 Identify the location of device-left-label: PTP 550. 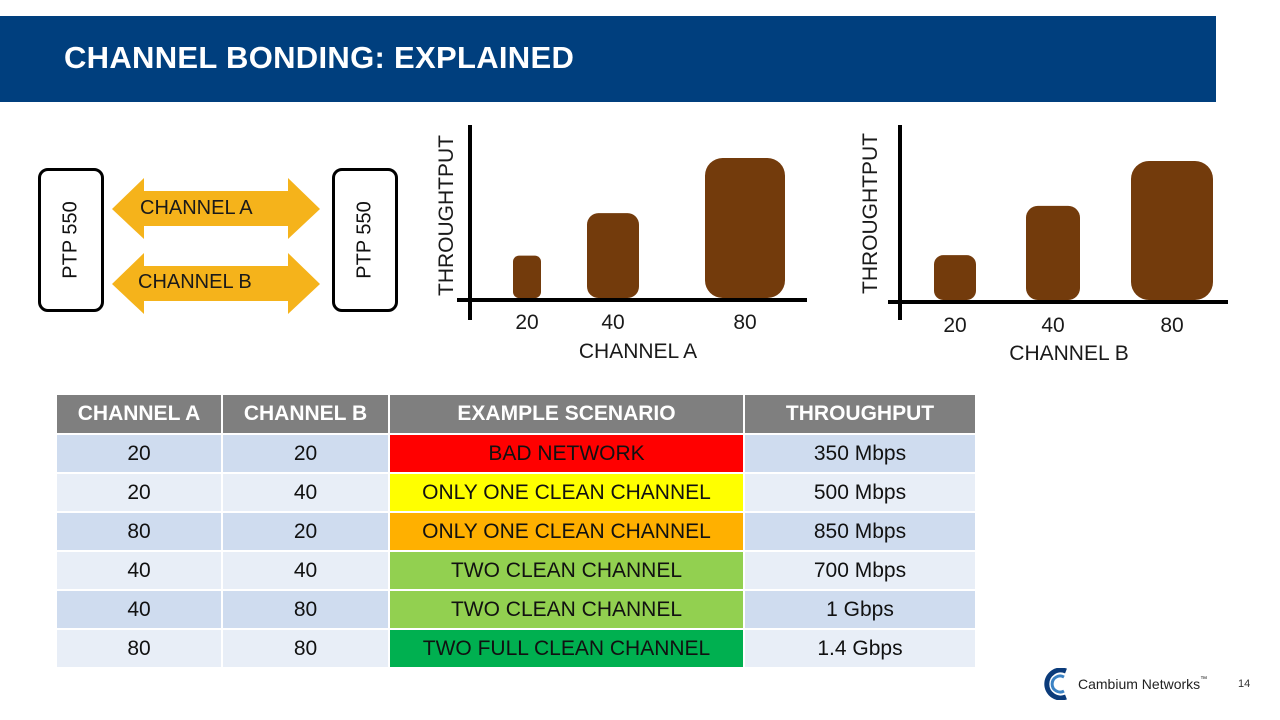
(70, 240).